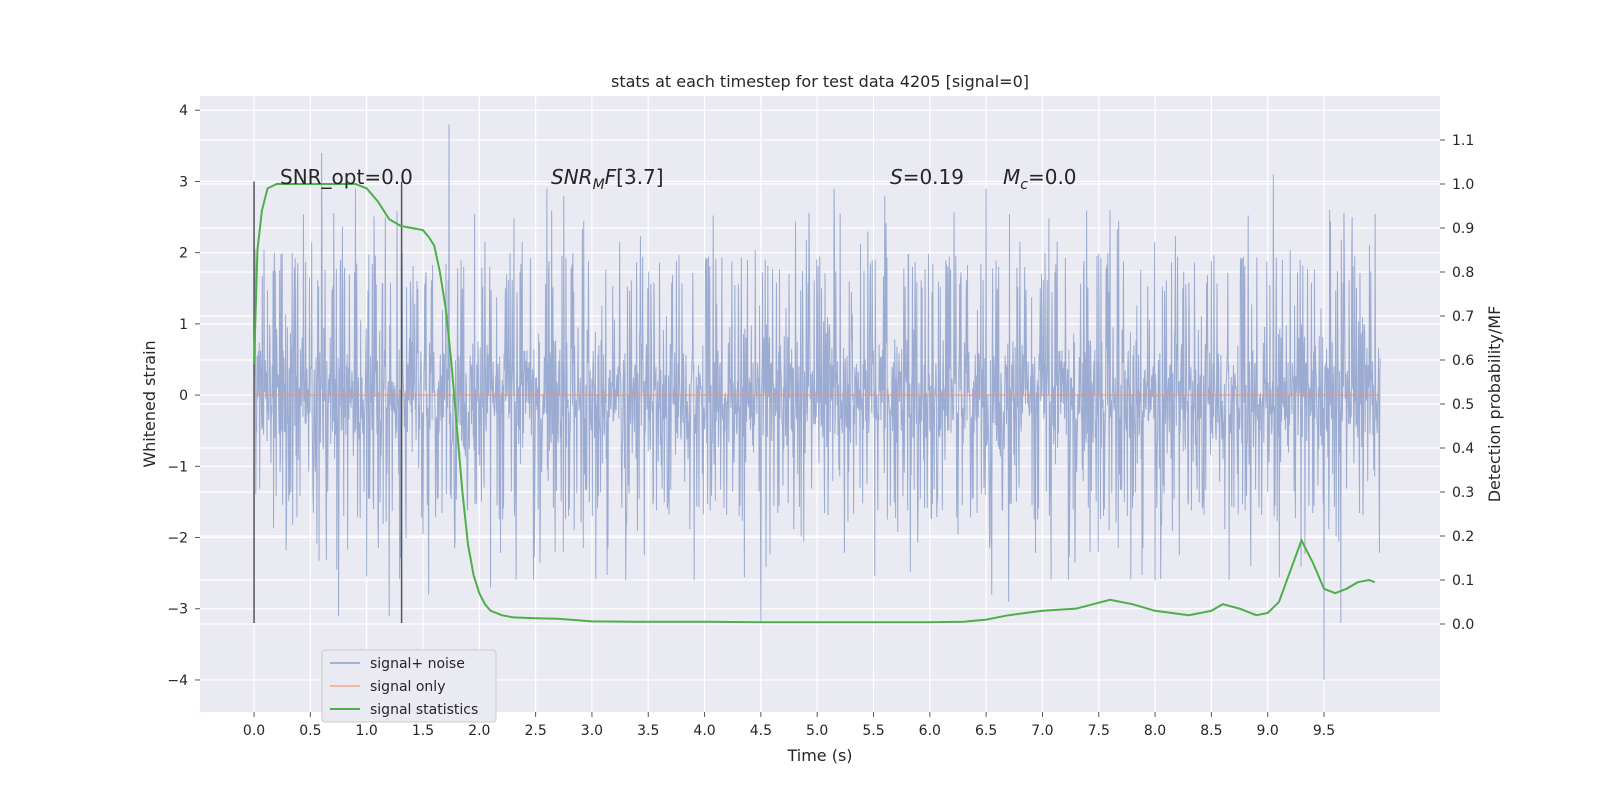 This screenshot has height=800, width=1600. What do you see at coordinates (183, 254) in the screenshot?
I see `y-tick-label: 2` at bounding box center [183, 254].